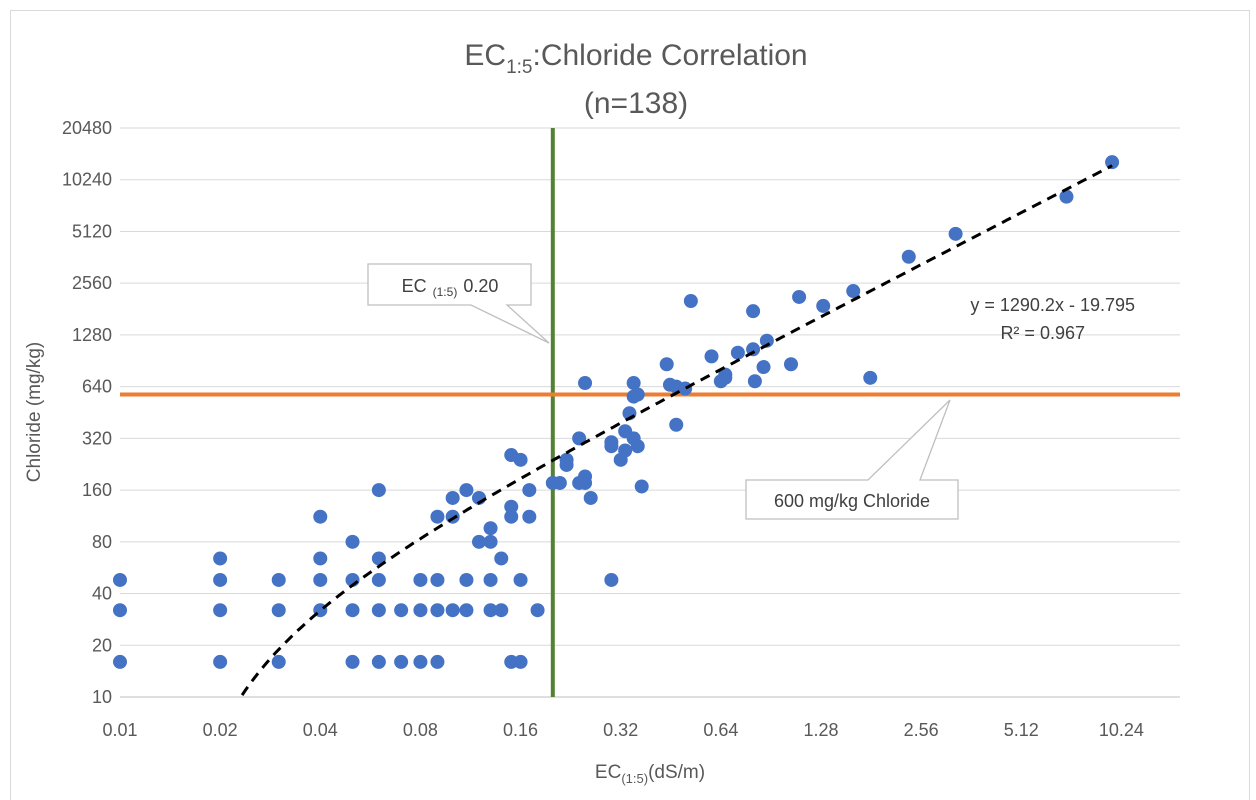 This screenshot has height=800, width=1256. Describe the element at coordinates (414, 286) in the screenshot. I see `ec-callout-label-main: EC` at that location.